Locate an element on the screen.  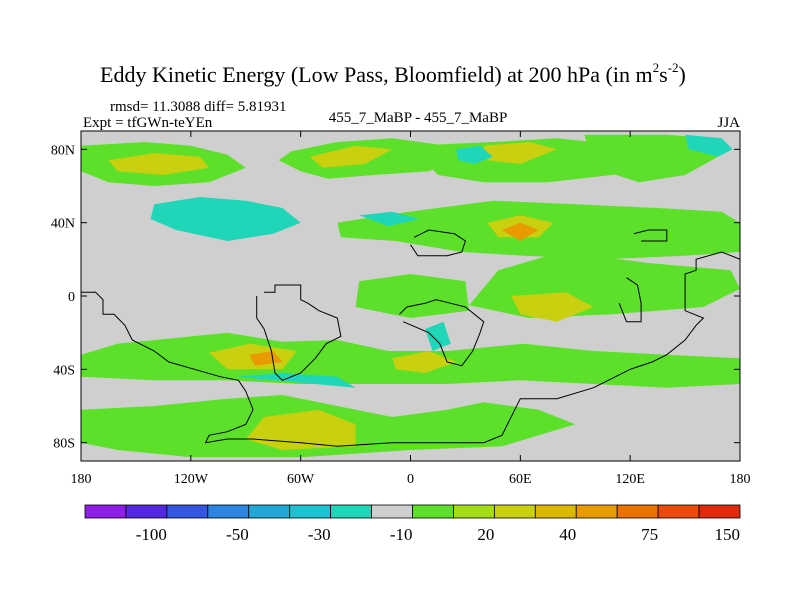
colorbar-label: 150 is located at coordinates (728, 534).